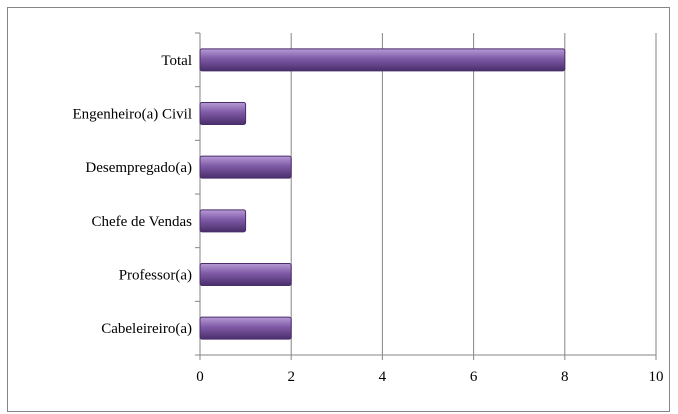  I want to click on x-tick-label: 0, so click(200, 377).